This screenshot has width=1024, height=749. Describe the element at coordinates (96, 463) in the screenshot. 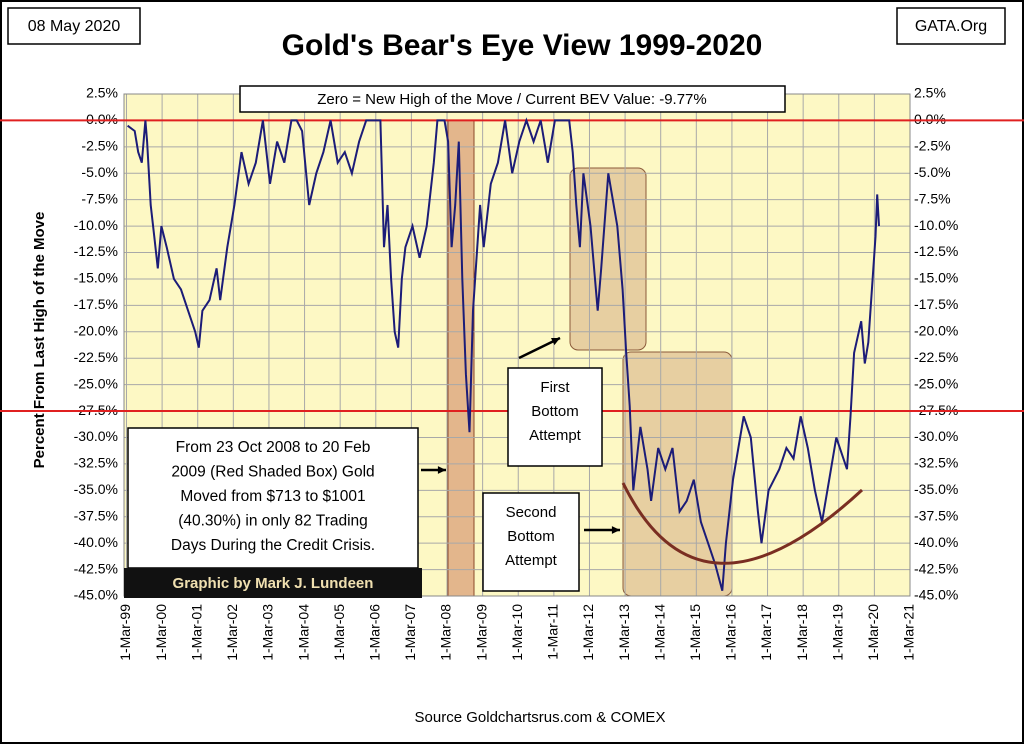

I see `y-tick-label: -32.5%` at that location.